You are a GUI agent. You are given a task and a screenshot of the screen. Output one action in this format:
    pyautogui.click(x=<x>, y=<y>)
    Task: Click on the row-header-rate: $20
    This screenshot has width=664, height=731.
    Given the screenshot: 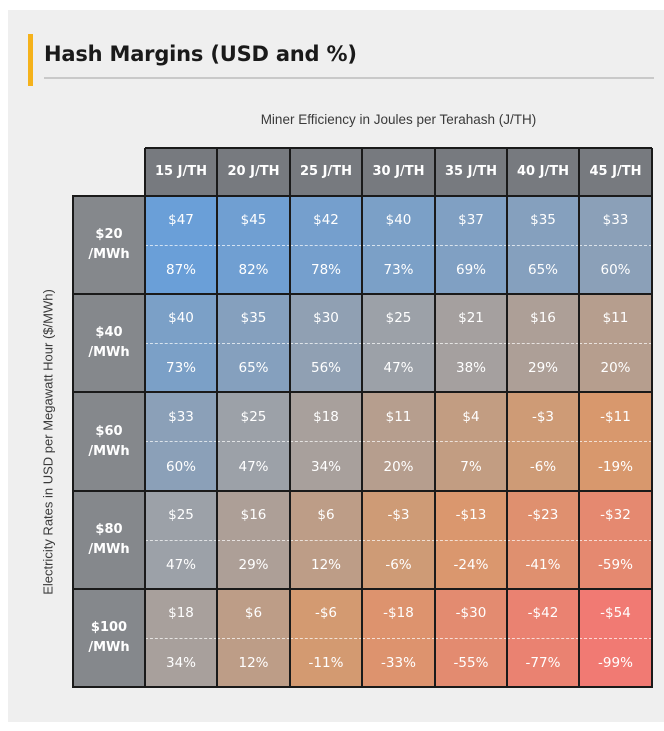 What is the action you would take?
    pyautogui.click(x=109, y=234)
    